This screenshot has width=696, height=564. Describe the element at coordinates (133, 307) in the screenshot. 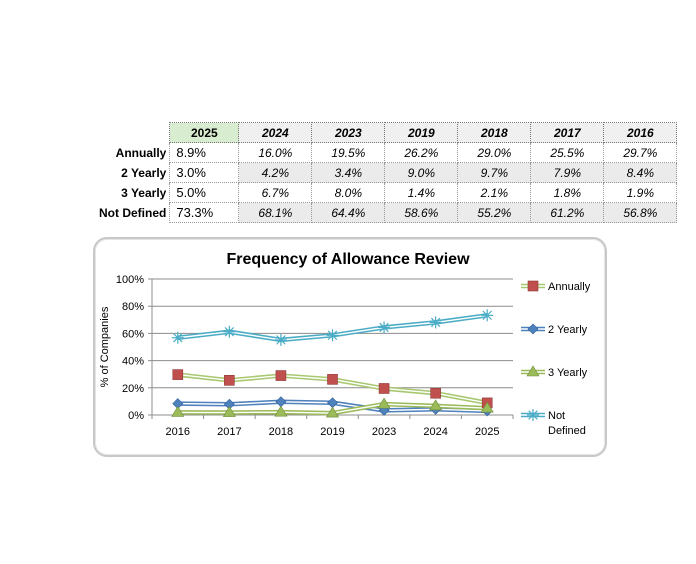

I see `y-tick-label: 80%` at that location.